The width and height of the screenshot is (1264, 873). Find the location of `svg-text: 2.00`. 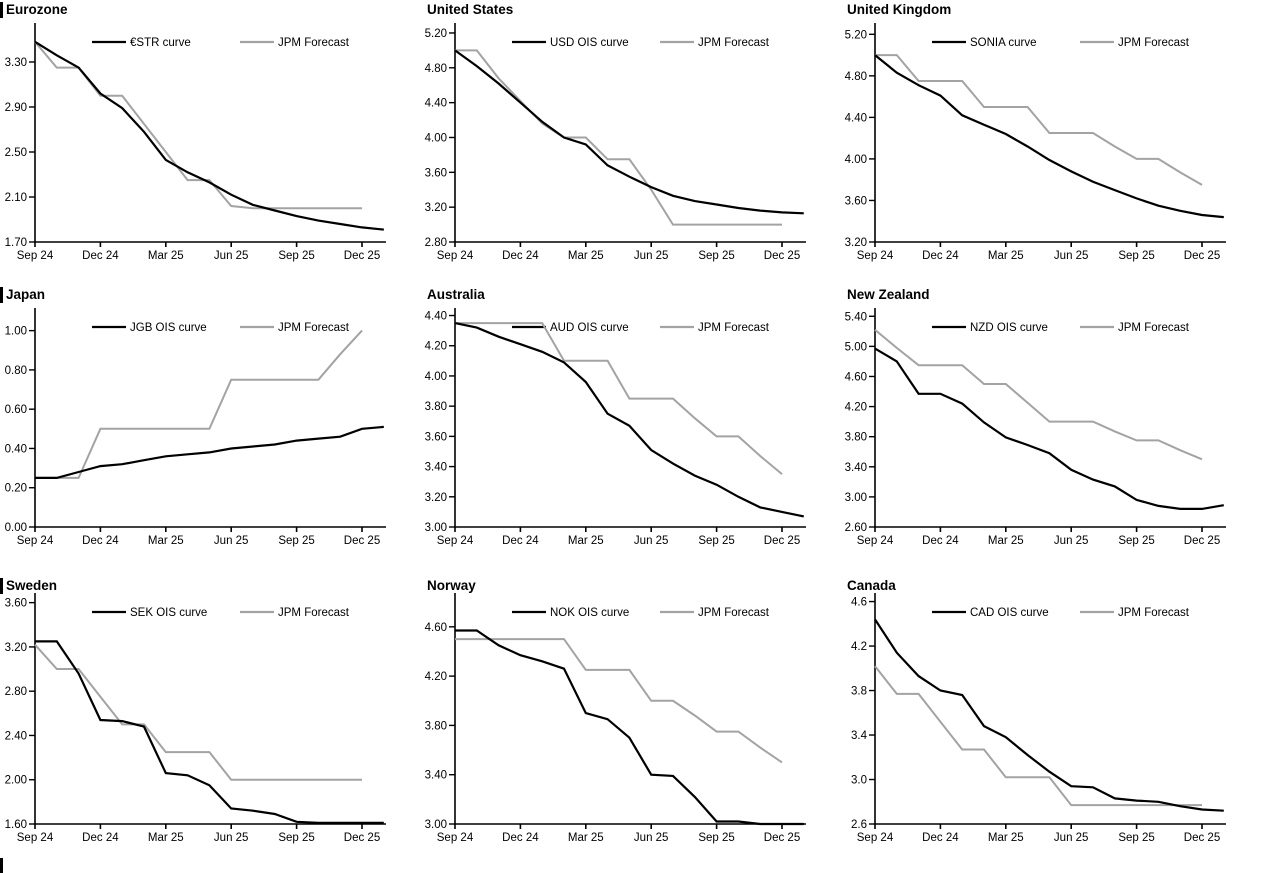

svg-text: 2.00 is located at coordinates (16, 781).